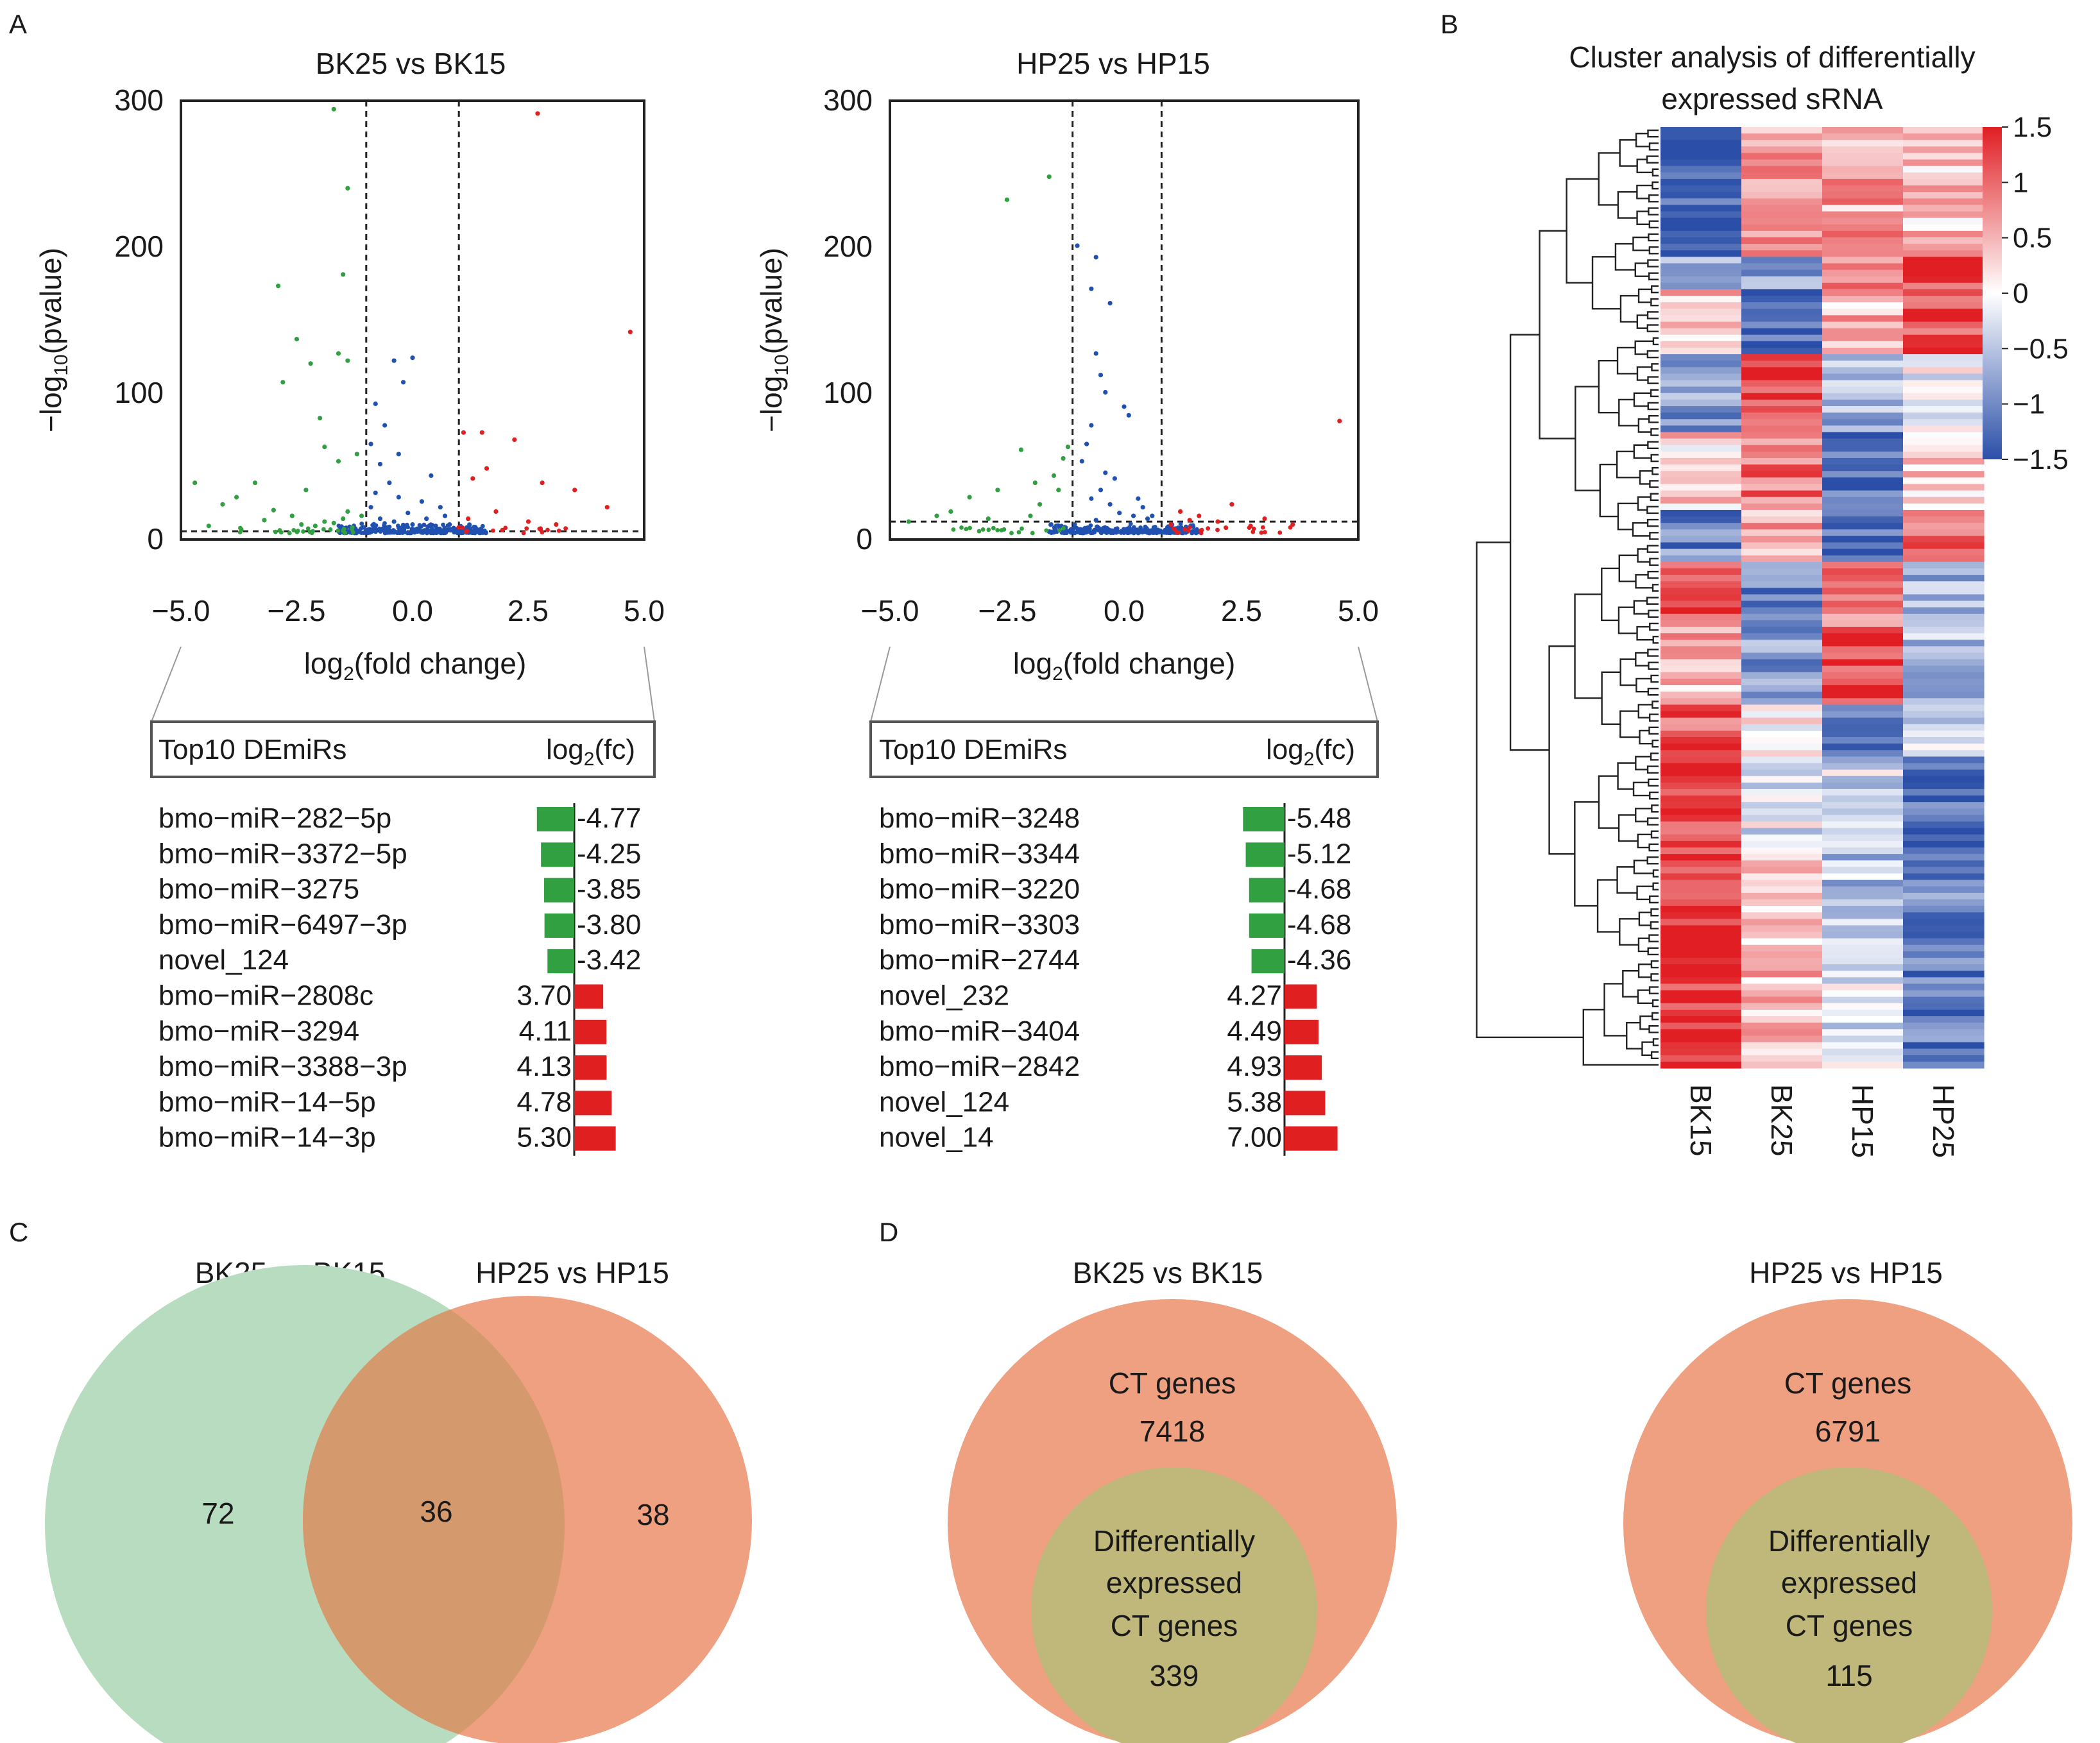 Image resolution: width=2100 pixels, height=1743 pixels. What do you see at coordinates (771, 301) in the screenshot?
I see `y-axis-label-post: (pvalue)` at bounding box center [771, 301].